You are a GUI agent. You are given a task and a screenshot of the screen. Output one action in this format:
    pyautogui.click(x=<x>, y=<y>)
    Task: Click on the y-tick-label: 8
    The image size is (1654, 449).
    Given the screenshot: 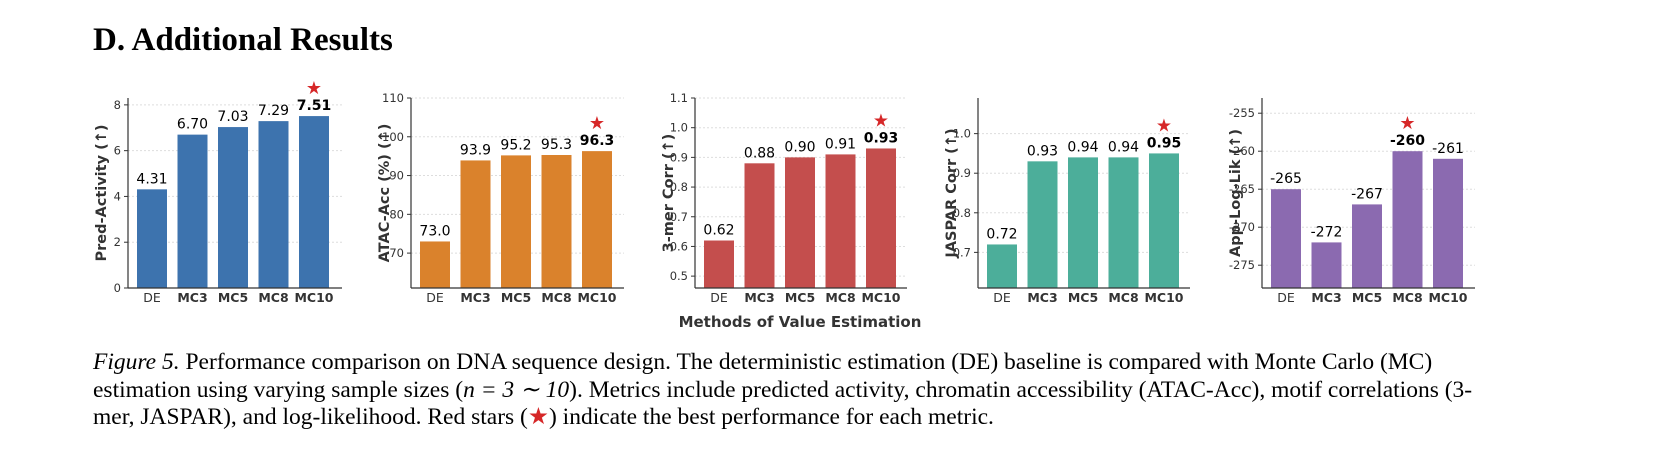 What is the action you would take?
    pyautogui.click(x=117, y=105)
    